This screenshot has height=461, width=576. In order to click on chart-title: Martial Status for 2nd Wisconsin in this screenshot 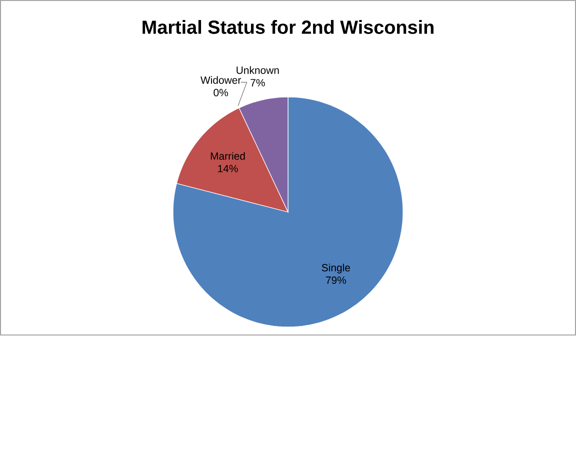, I will do `click(288, 27)`.